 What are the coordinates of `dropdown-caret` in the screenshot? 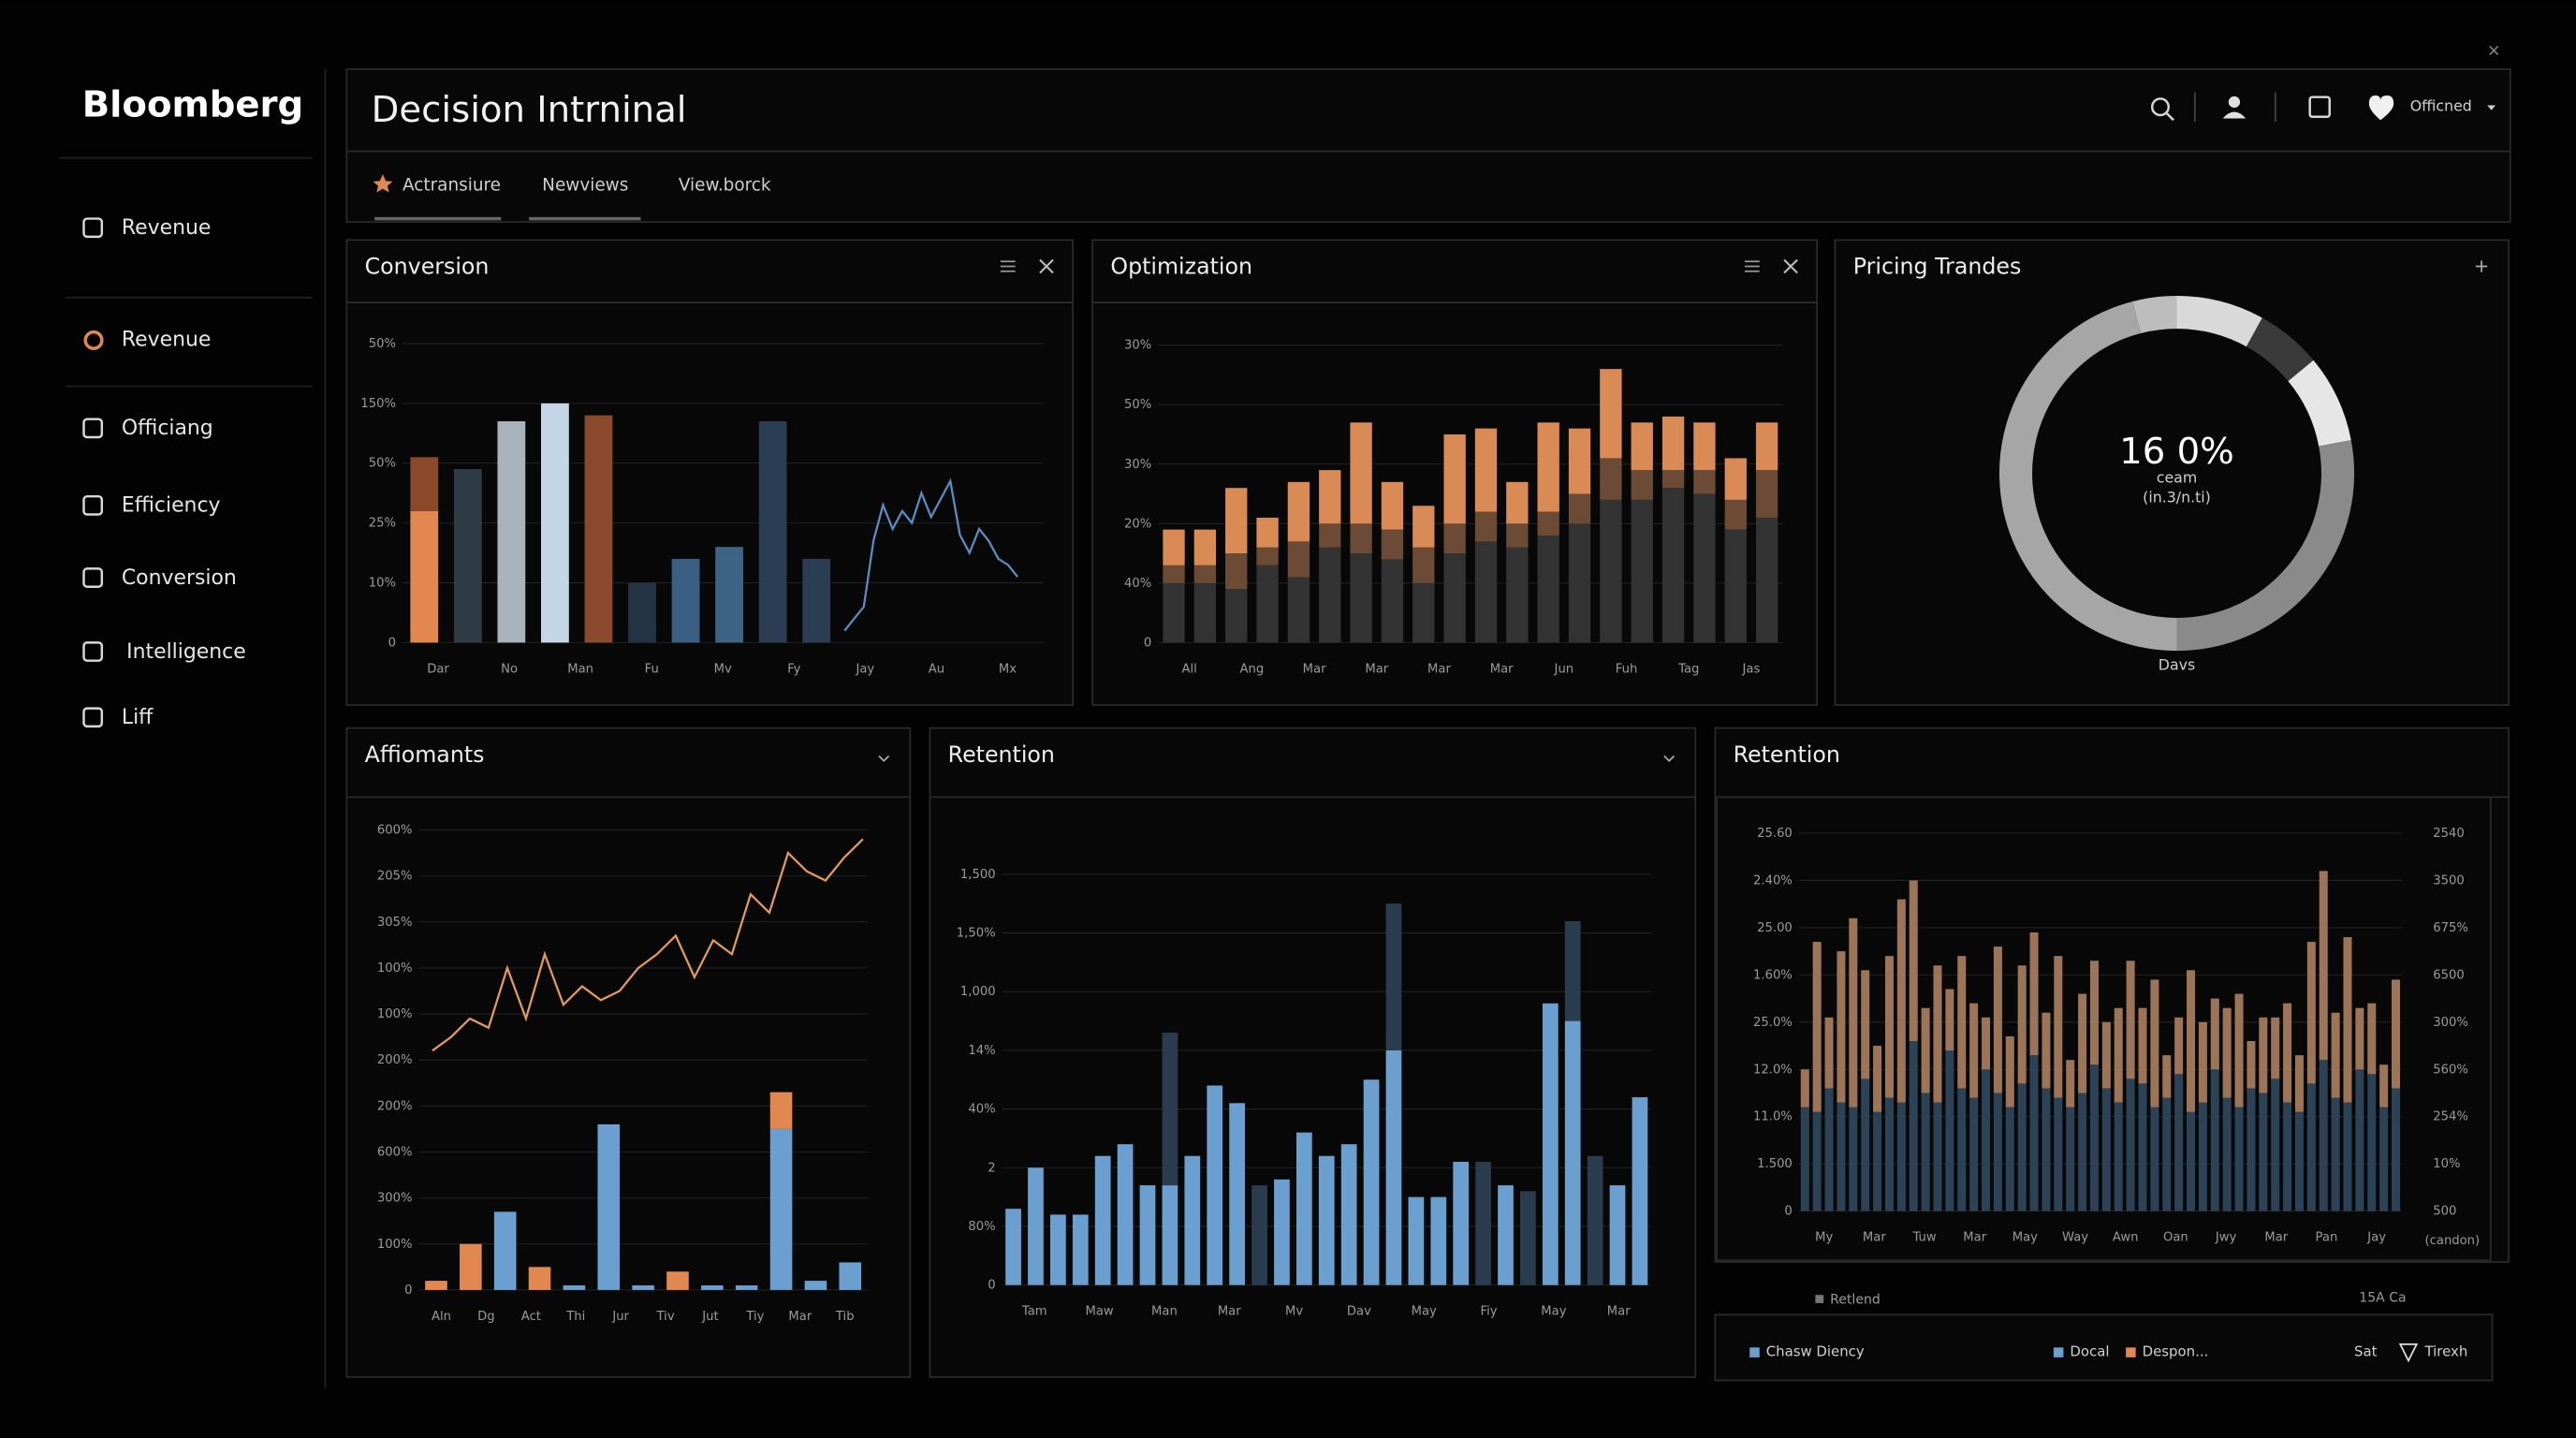 It's located at (2491, 107).